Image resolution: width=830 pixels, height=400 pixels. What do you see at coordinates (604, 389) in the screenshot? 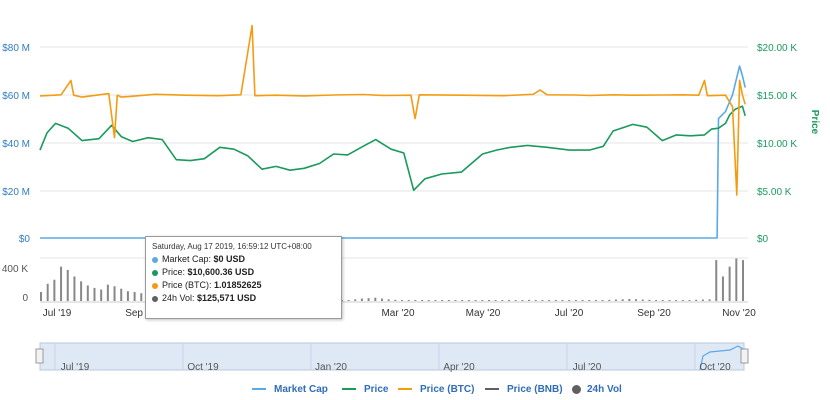
I see `legend-label: 24h Vol` at bounding box center [604, 389].